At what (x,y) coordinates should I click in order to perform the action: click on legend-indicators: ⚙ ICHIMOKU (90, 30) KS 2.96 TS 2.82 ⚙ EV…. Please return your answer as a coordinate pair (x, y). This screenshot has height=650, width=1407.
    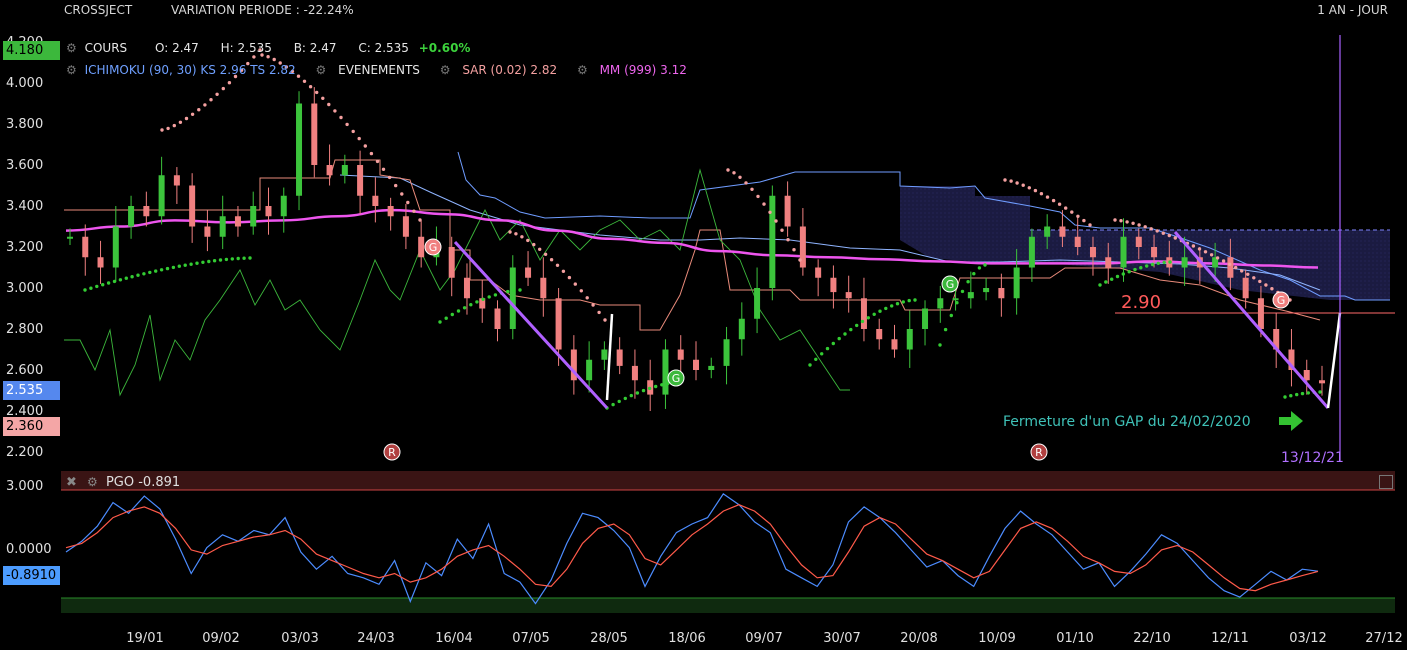
    Looking at the image, I should click on (376, 70).